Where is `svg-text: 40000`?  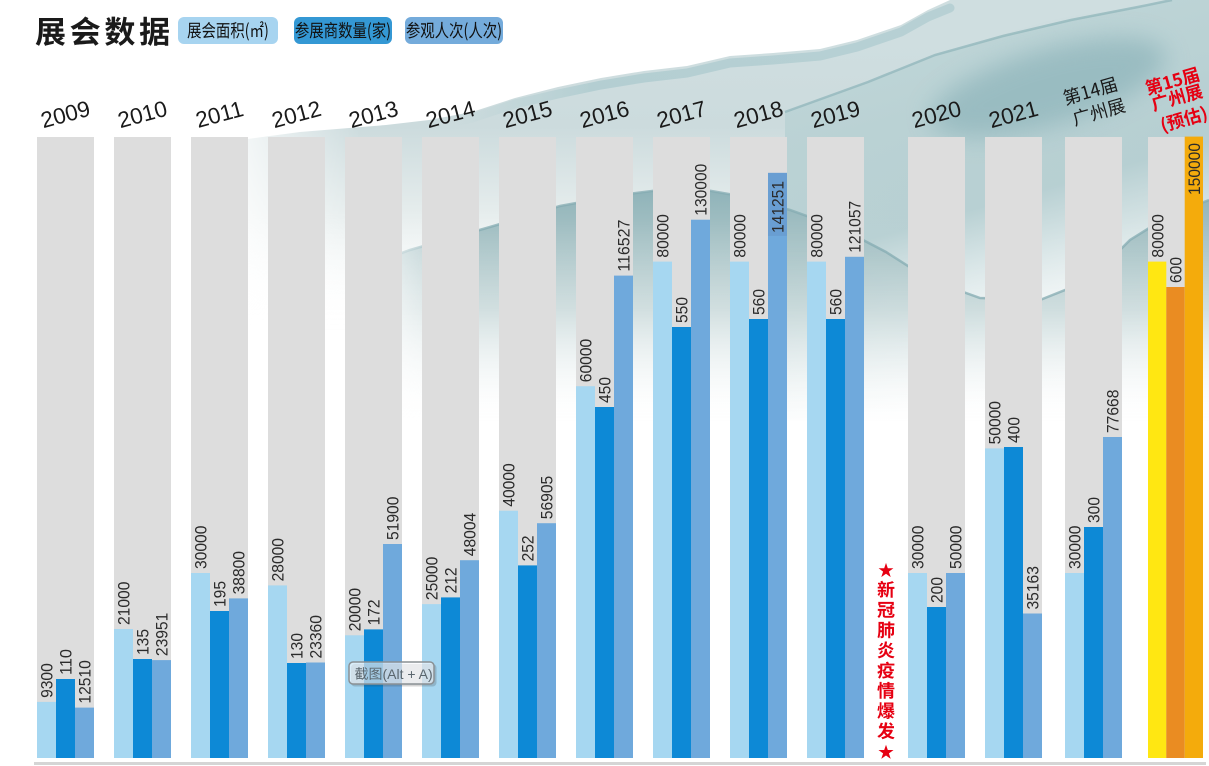
svg-text: 40000 is located at coordinates (509, 484).